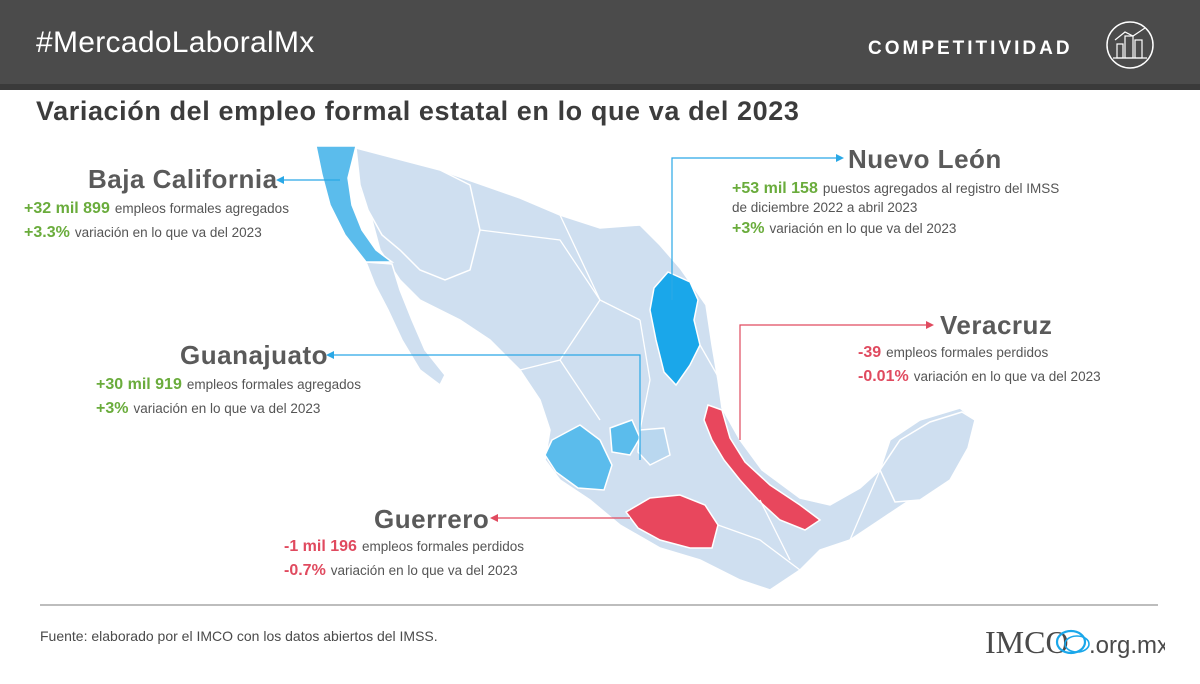 Image resolution: width=1200 pixels, height=684 pixels. I want to click on nuevo-leon-stat1-line2: de diciembre 2022 a abril 2023, so click(825, 207).